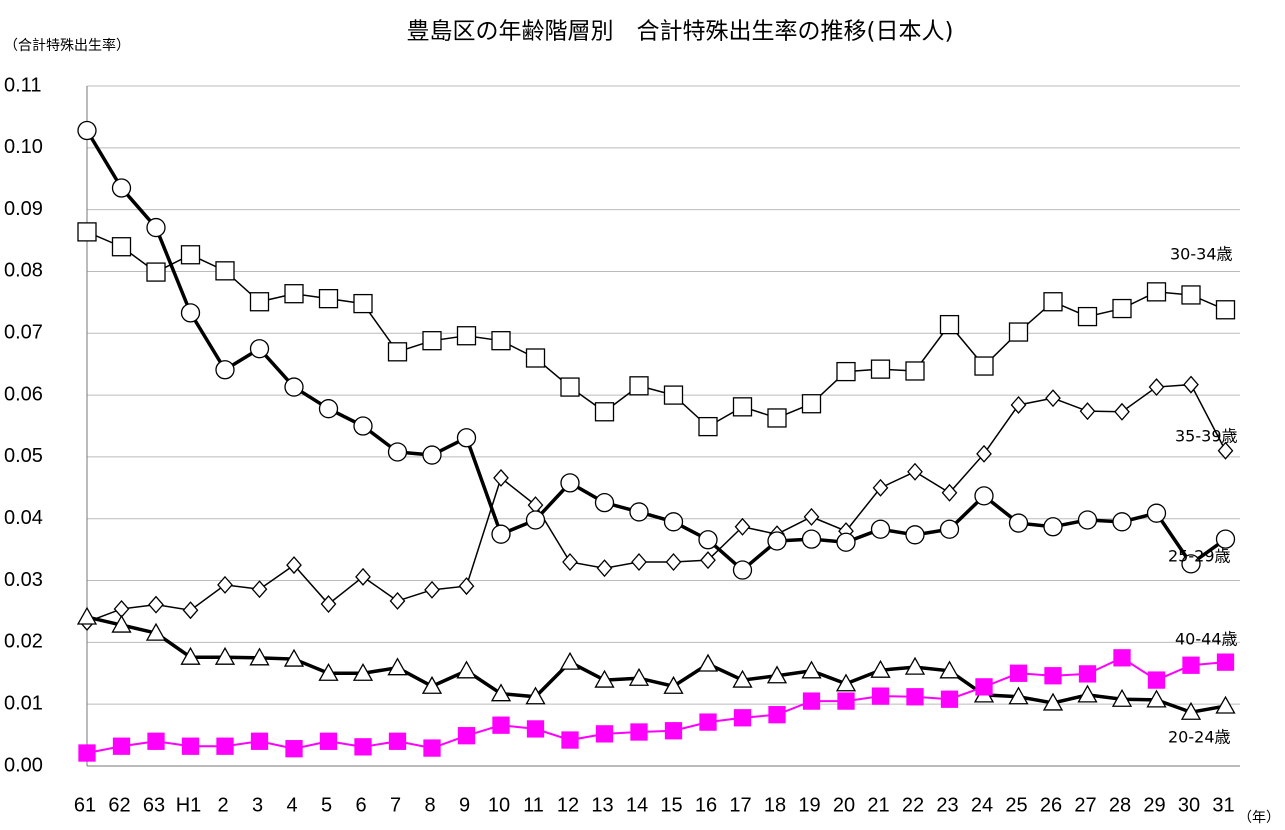 This screenshot has width=1285, height=830. Describe the element at coordinates (395, 805) in the screenshot. I see `x-tick-label: 7` at that location.